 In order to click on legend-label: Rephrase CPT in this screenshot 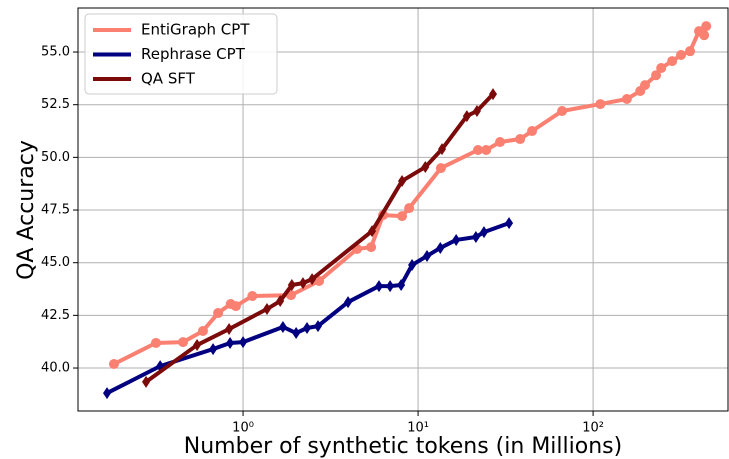, I will do `click(193, 54)`.